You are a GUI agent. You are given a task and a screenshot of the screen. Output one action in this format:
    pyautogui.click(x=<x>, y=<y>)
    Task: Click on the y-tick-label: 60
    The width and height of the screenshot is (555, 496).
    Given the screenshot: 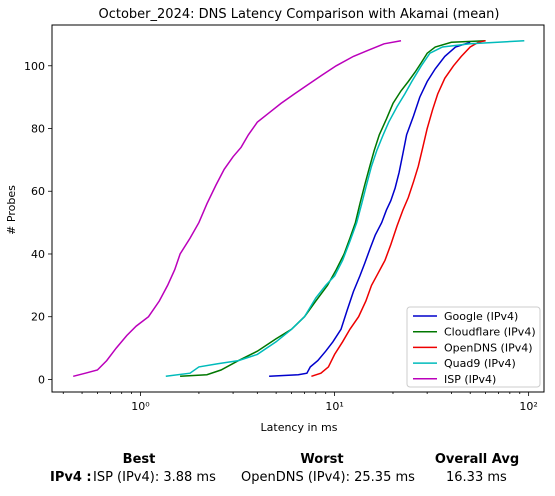 What is the action you would take?
    pyautogui.click(x=38, y=191)
    